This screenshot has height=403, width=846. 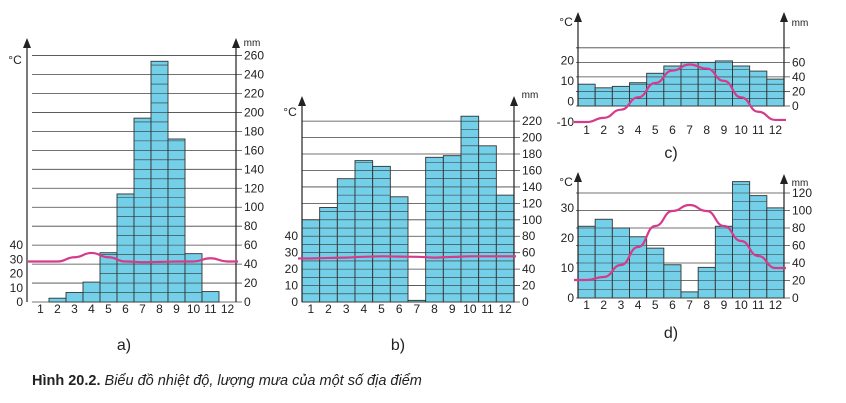 What do you see at coordinates (532, 154) in the screenshot?
I see `right-tick-label: 180` at bounding box center [532, 154].